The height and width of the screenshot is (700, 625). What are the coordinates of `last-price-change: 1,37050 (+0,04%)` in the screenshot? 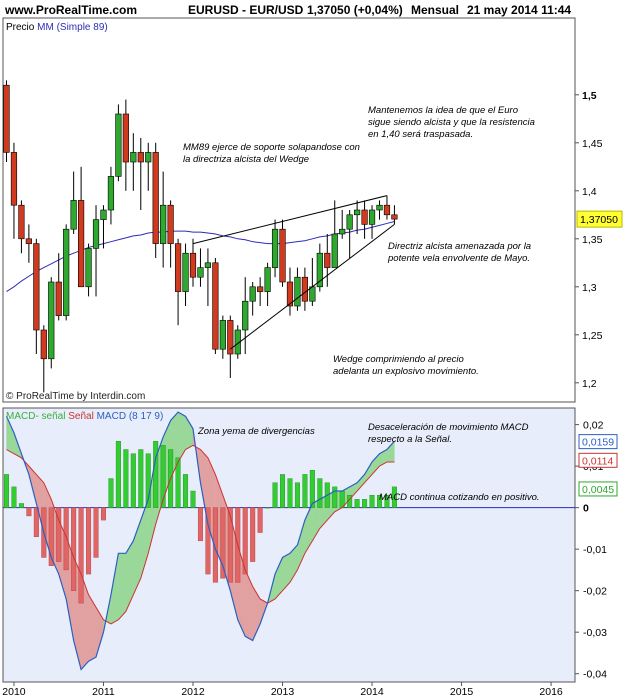 It's located at (355, 10).